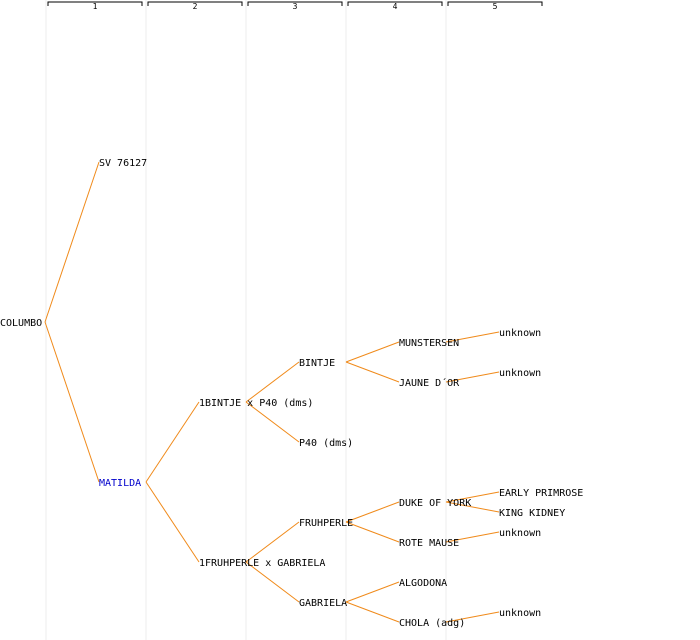 Image resolution: width=700 pixels, height=640 pixels. I want to click on edge-bintje-jaune_dor, so click(372, 372).